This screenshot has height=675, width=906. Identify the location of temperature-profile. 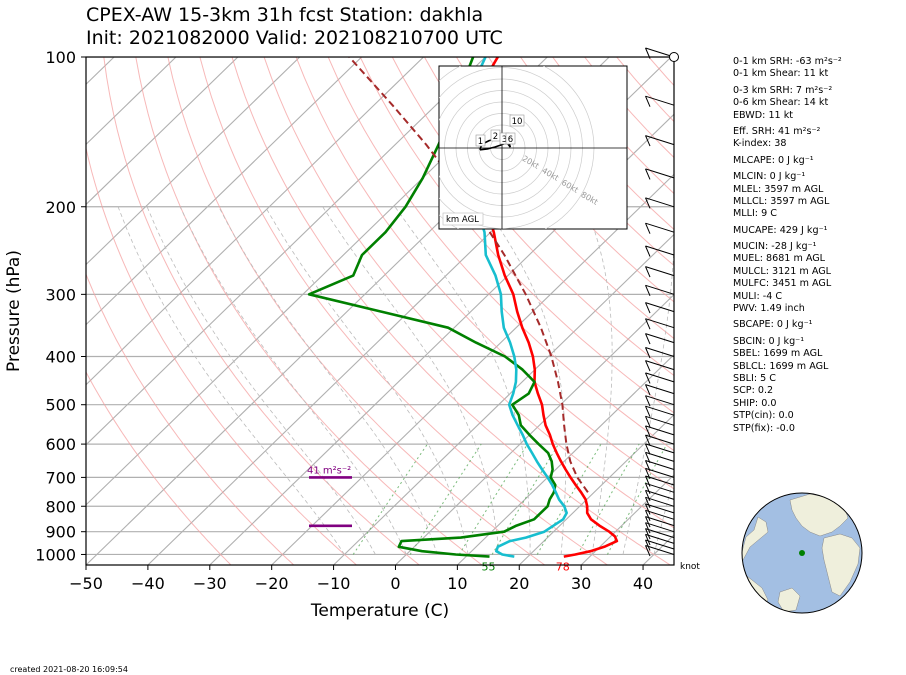
(543, 307).